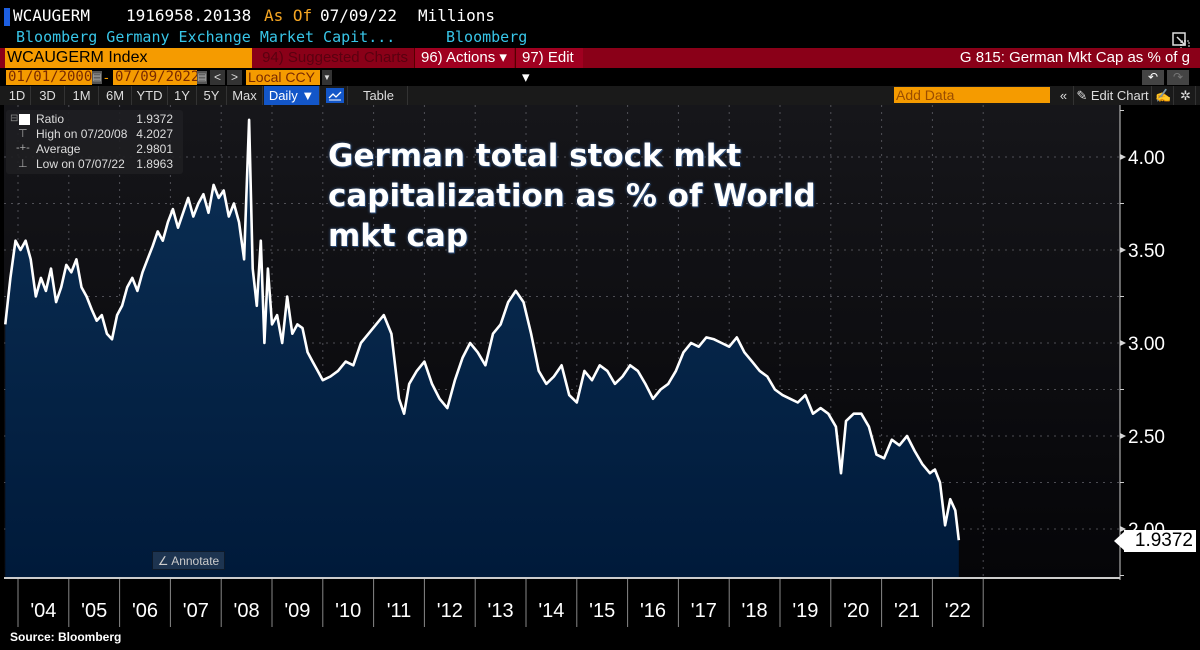 The width and height of the screenshot is (1200, 650). Describe the element at coordinates (1178, 77) in the screenshot. I see `redo-icon: ↷` at that location.